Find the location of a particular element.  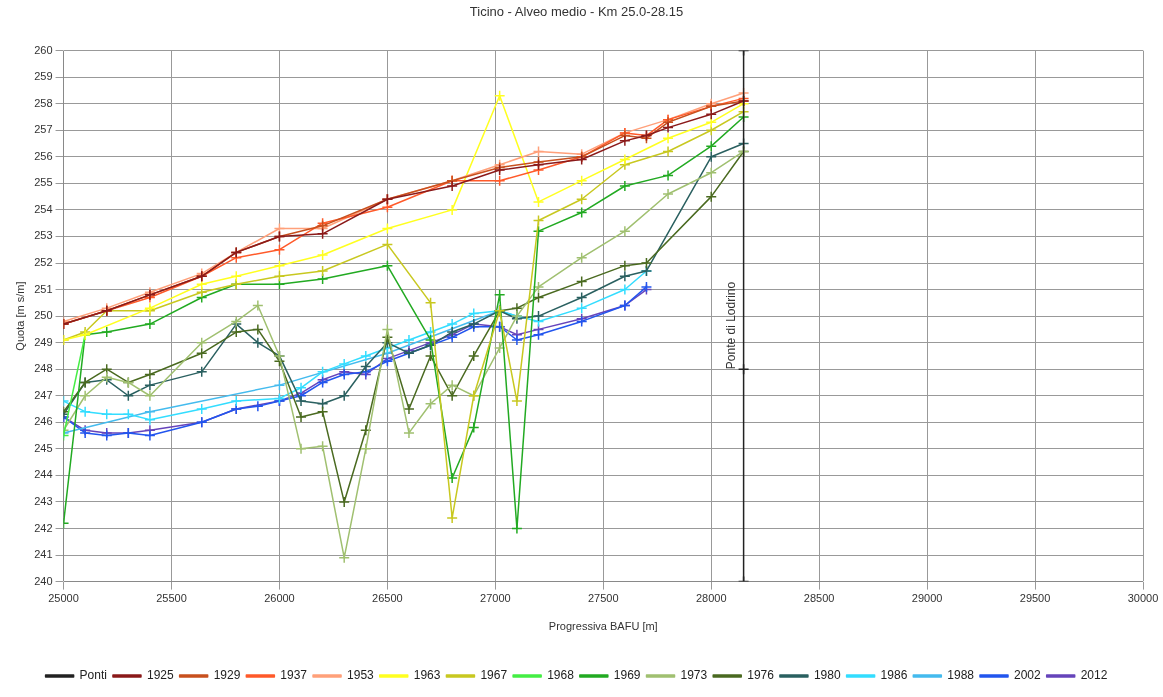

y-tick-label: 255 is located at coordinates (43, 182).